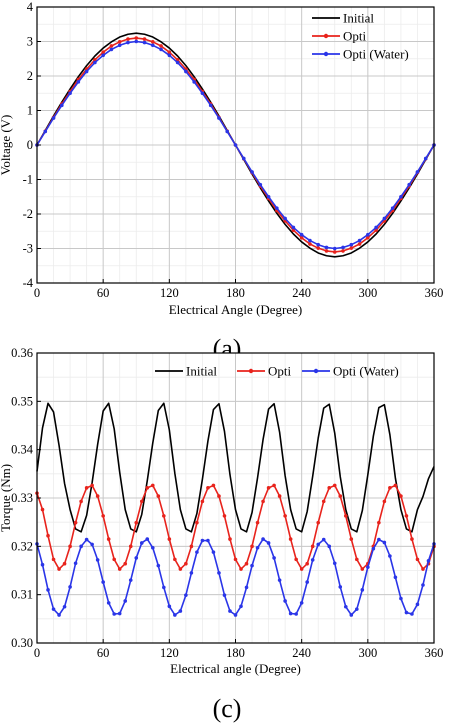  Describe the element at coordinates (264, 371) in the screenshot. I see `legend-item: Opti` at that location.